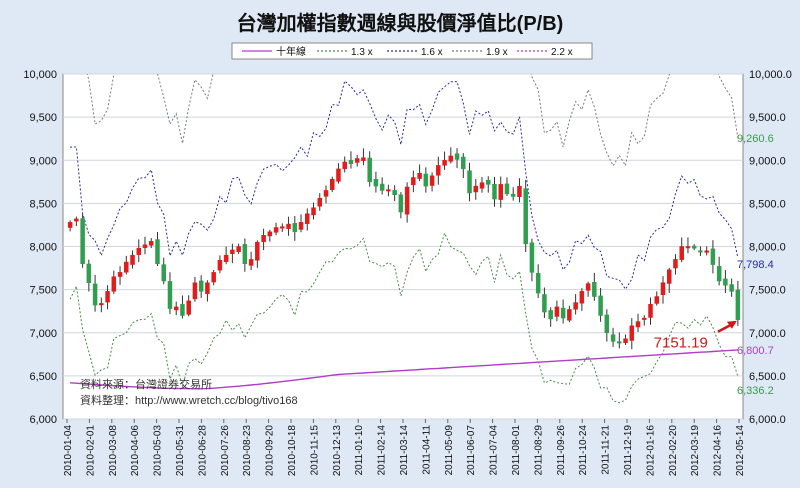  What do you see at coordinates (43, 161) in the screenshot?
I see `y-tick-label-left: 9,000` at bounding box center [43, 161].